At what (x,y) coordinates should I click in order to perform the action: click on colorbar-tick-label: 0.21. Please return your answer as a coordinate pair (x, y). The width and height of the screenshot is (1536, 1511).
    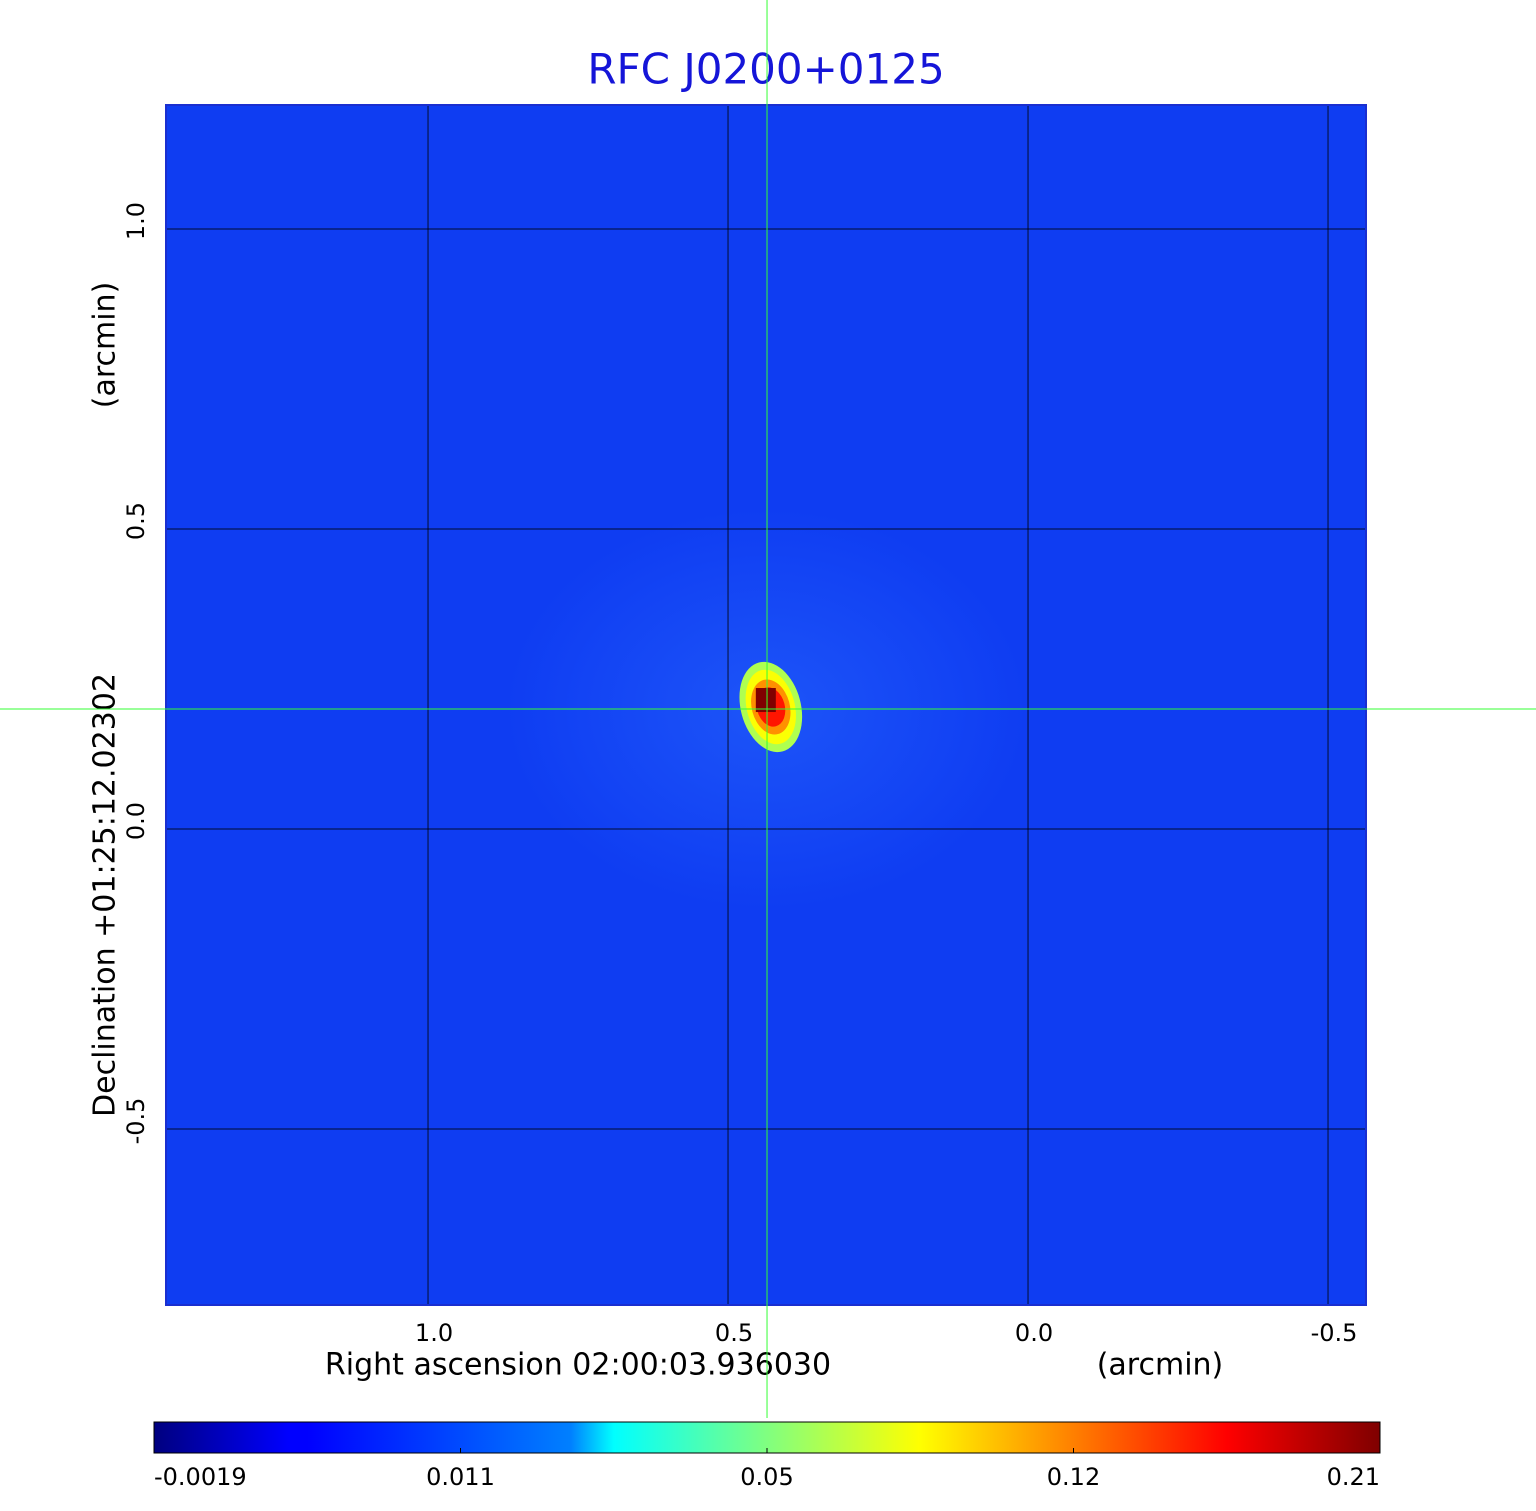
    Looking at the image, I should click on (1353, 1477).